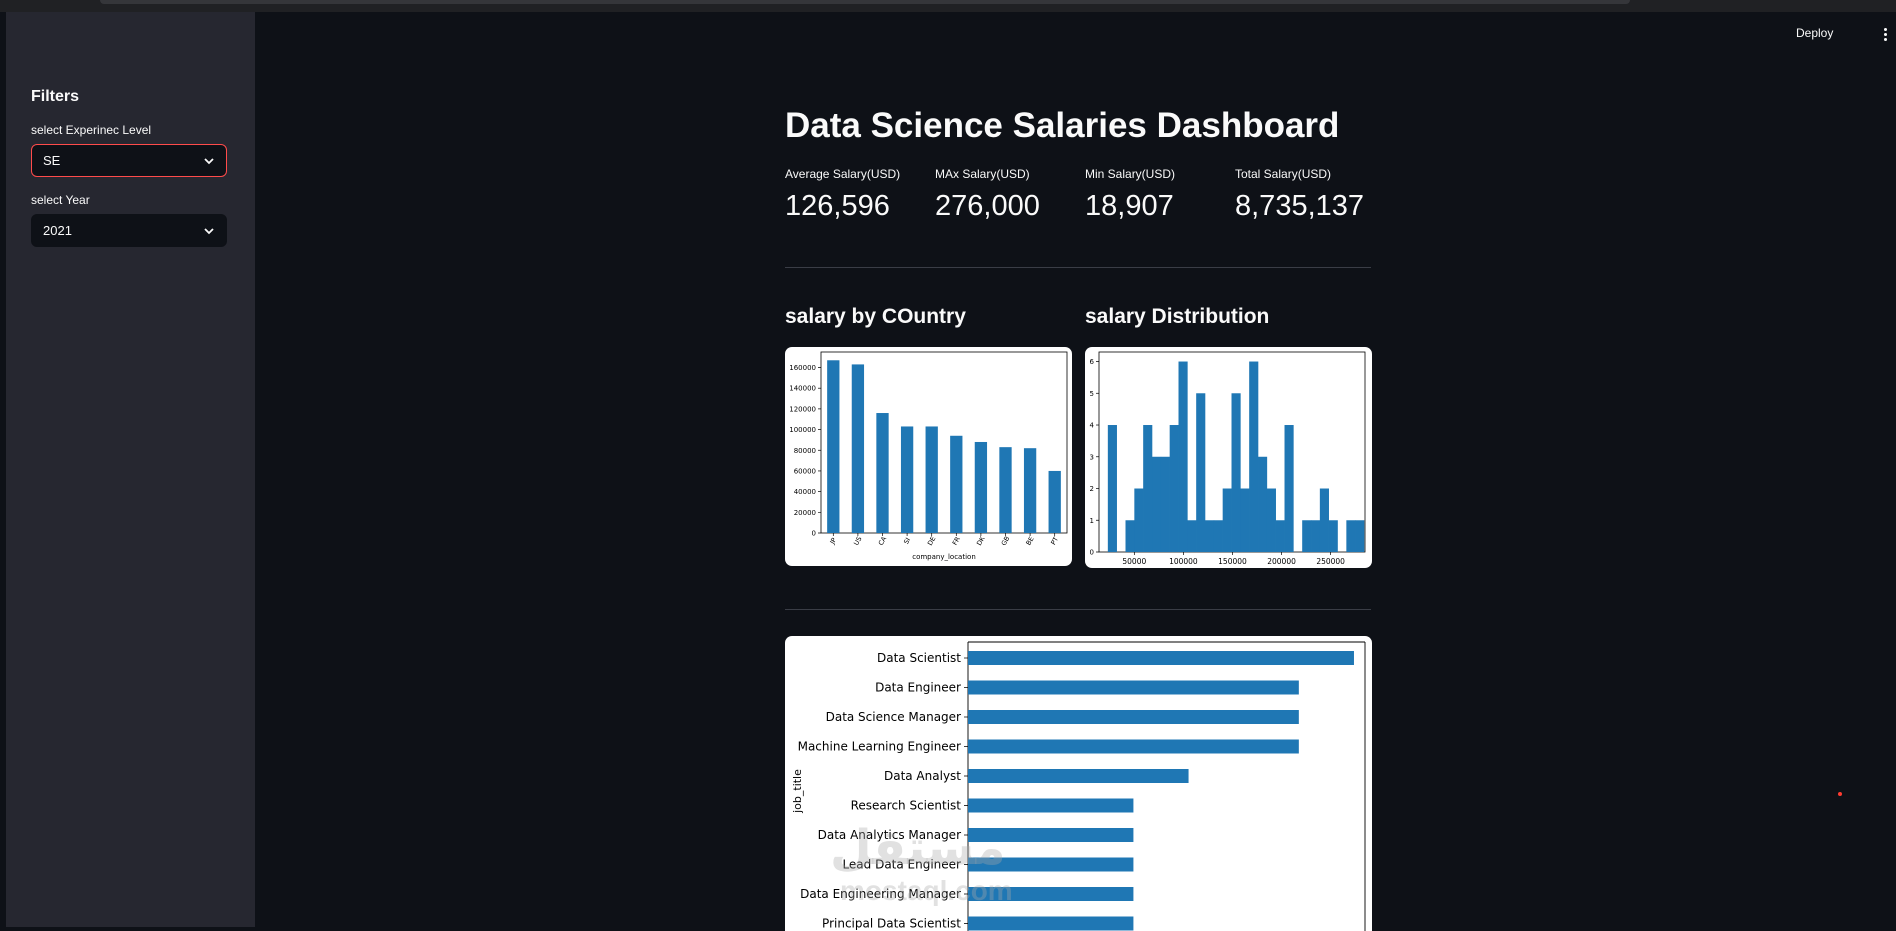 Image resolution: width=1896 pixels, height=931 pixels. Describe the element at coordinates (60, 200) in the screenshot. I see `year-label: select Year` at that location.